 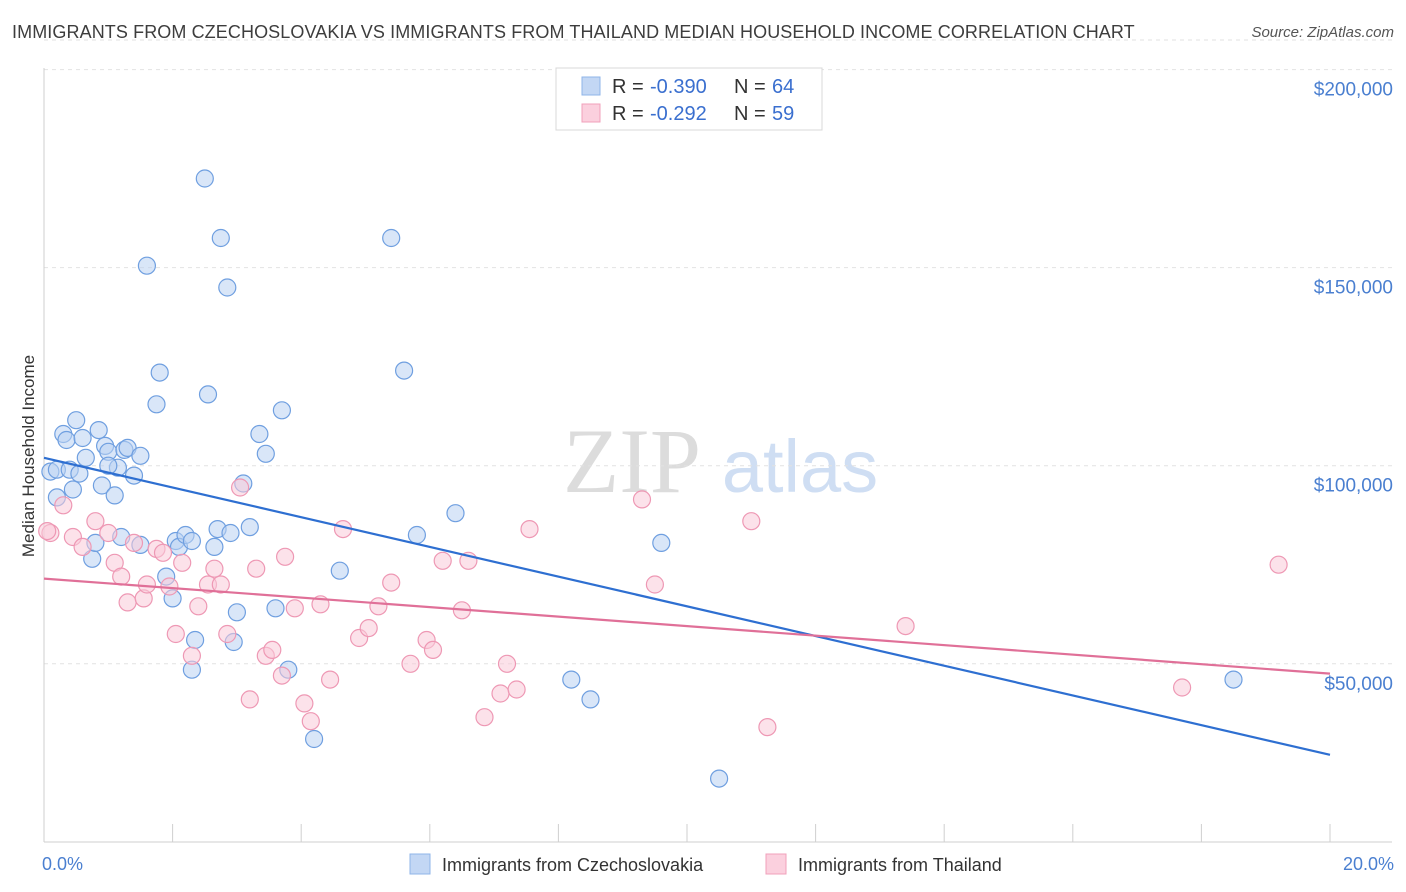 What do you see at coordinates (1322, 32) in the screenshot?
I see `source-credit: Source: ZipAtlas.com` at bounding box center [1322, 32].